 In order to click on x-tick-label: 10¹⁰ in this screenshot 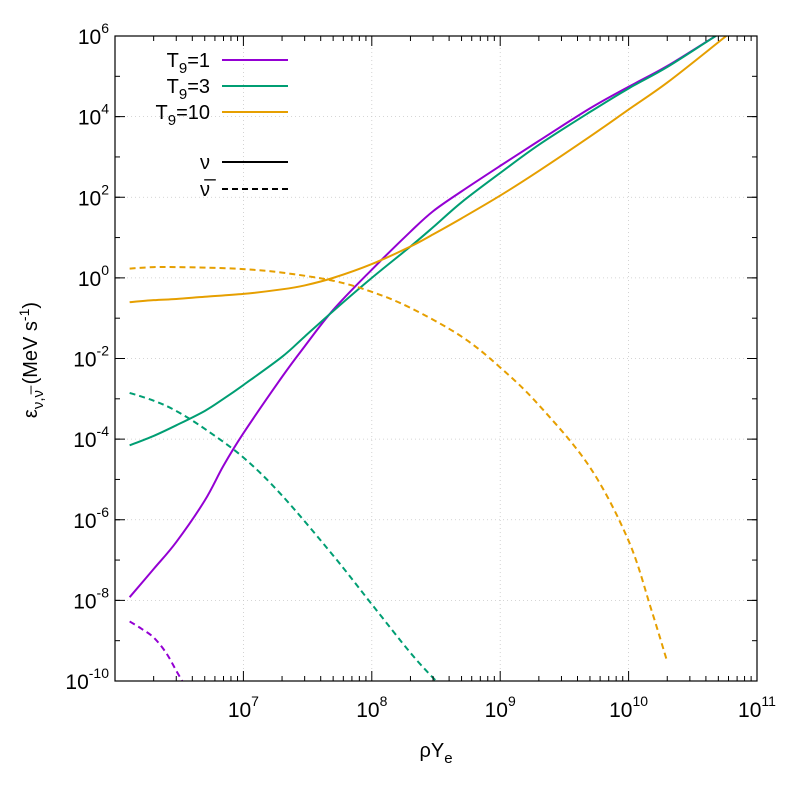, I will do `click(628, 707)`.